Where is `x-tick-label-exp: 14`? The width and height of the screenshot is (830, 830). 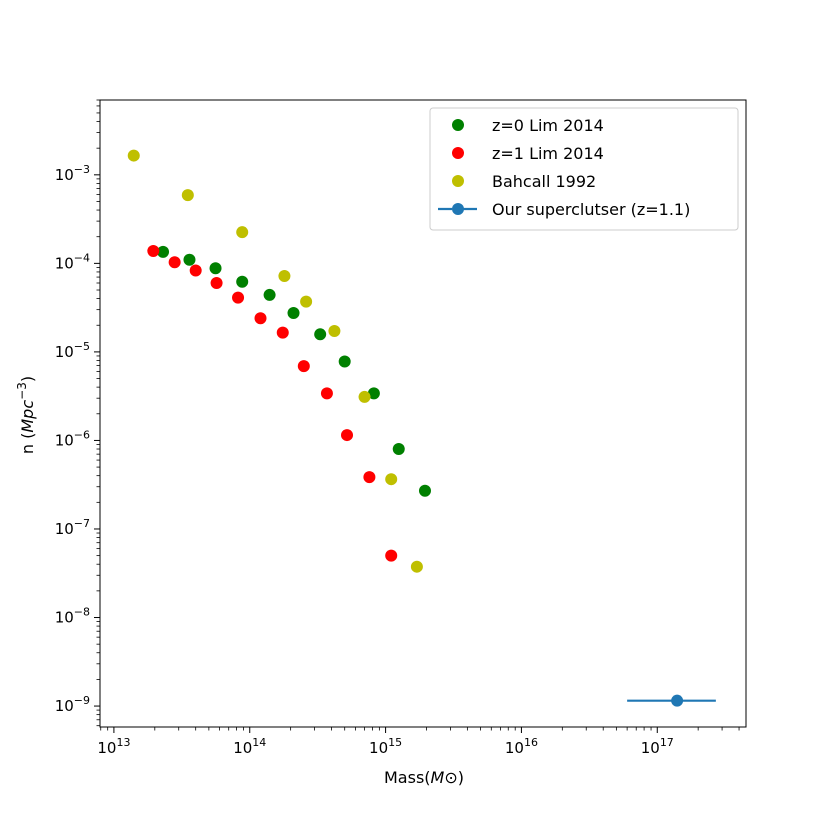 x-tick-label-exp: 14 is located at coordinates (259, 742).